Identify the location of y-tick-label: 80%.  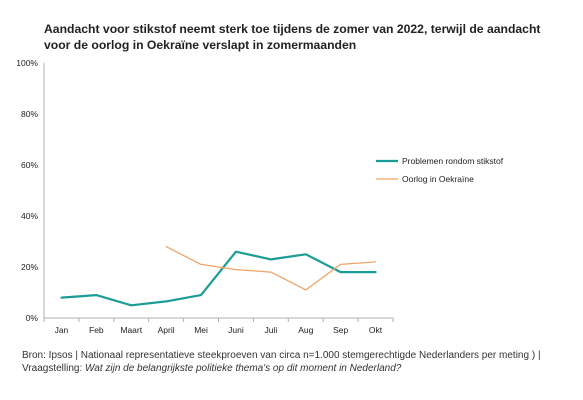
(29, 114).